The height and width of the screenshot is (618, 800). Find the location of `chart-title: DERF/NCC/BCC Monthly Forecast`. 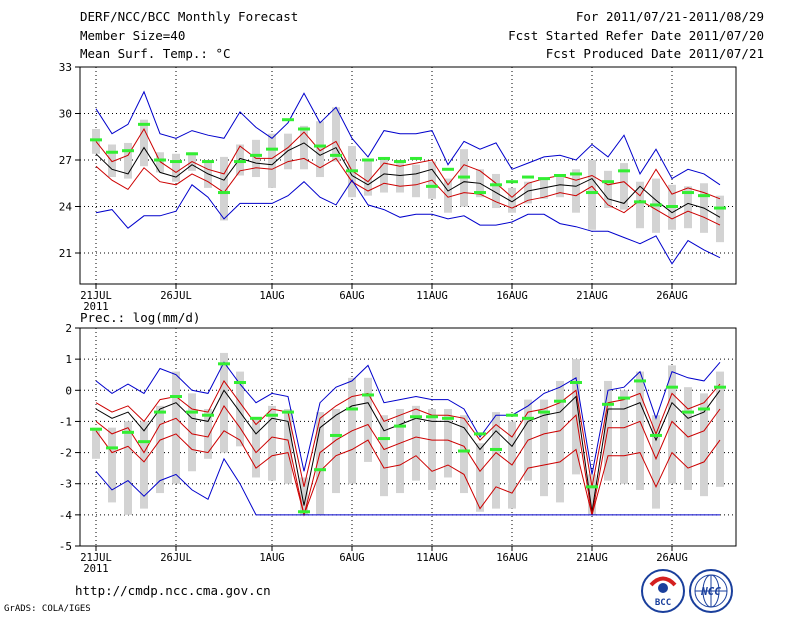

chart-title: DERF/NCC/BCC Monthly Forecast is located at coordinates (189, 16).